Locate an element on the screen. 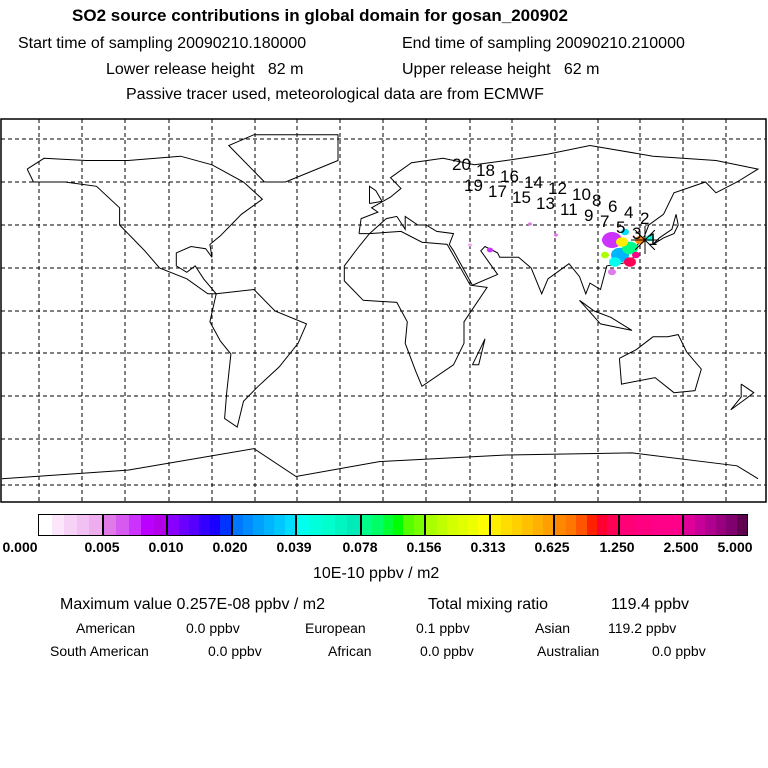  coastline-eurasia is located at coordinates (559, 220).